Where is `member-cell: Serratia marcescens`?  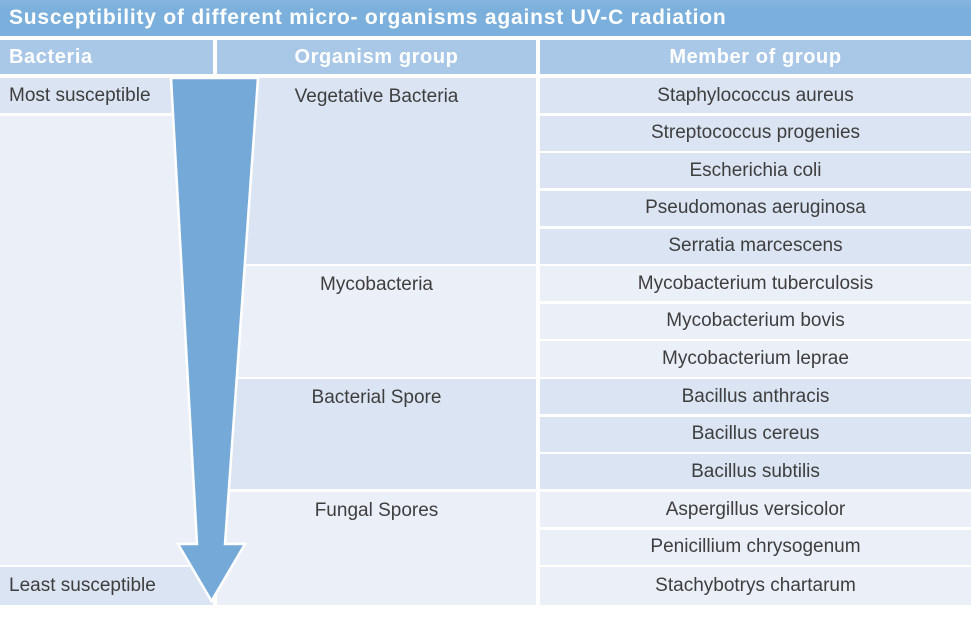 member-cell: Serratia marcescens is located at coordinates (755, 246).